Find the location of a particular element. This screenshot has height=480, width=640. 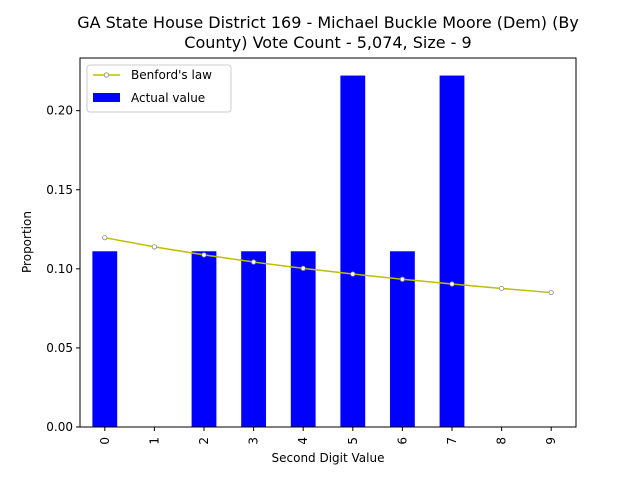

y-axis-ticks: 0.00 0.05 0.10 0.15 0.20 is located at coordinates (63, 269).